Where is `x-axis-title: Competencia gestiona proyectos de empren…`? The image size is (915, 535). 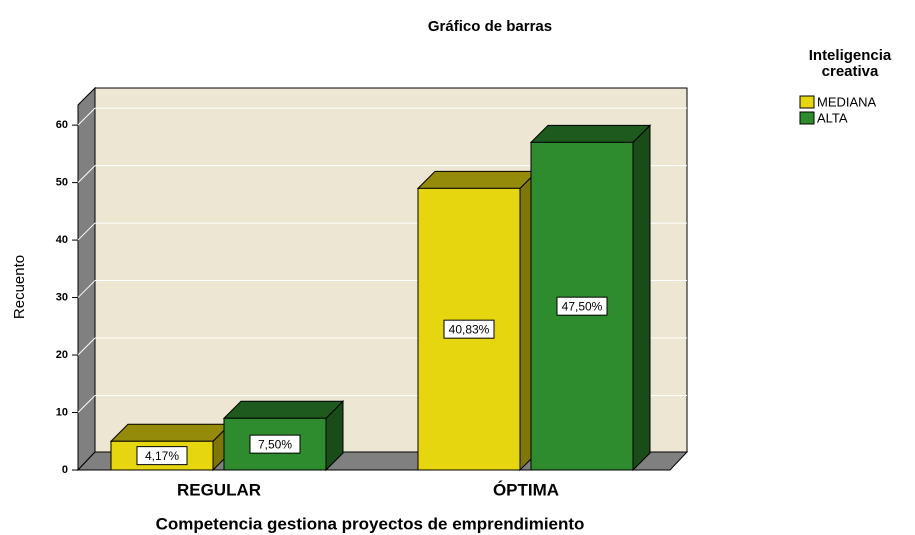 x-axis-title: Competencia gestiona proyectos de empren… is located at coordinates (370, 523).